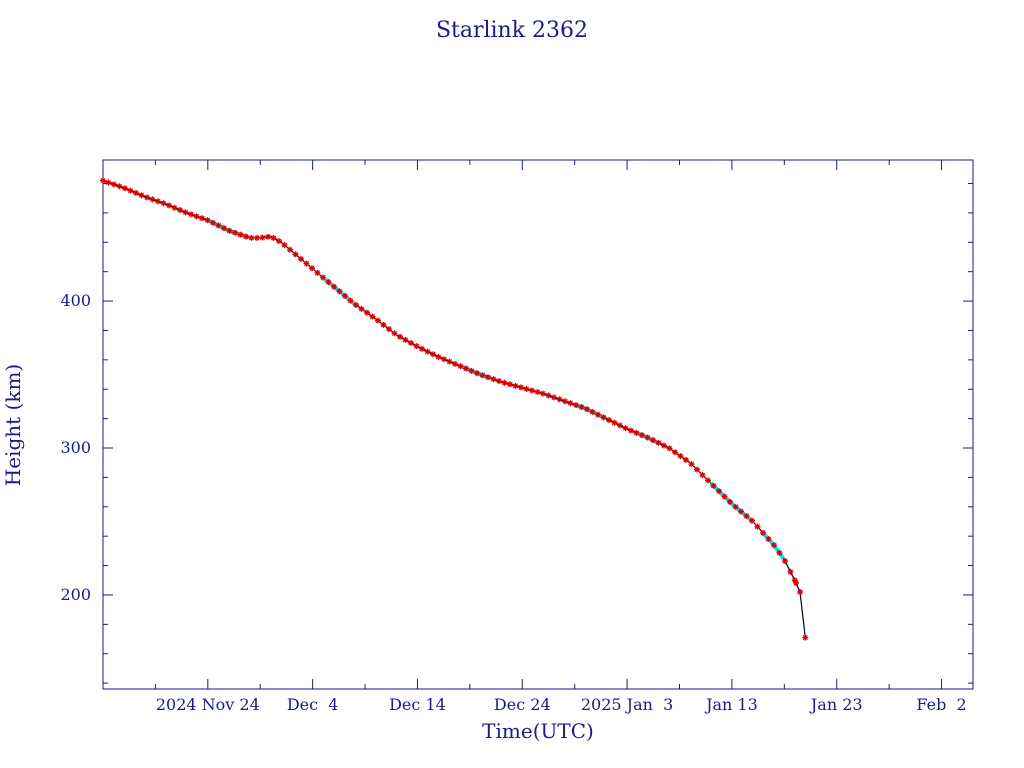 The image size is (1024, 768). I want to click on y-axis-label: Height (km), so click(13, 425).